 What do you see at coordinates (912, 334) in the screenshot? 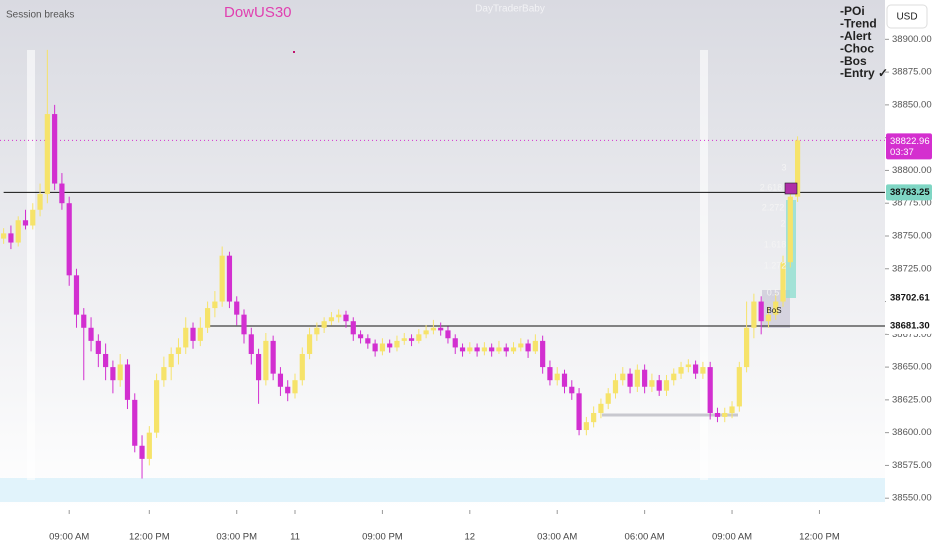
I see `y-tick-label: 38675.00` at bounding box center [912, 334].